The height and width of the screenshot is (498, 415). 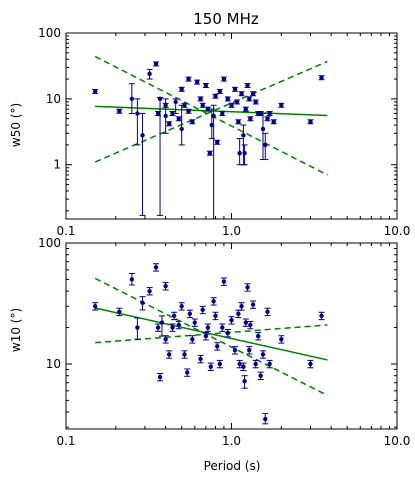 What do you see at coordinates (226, 19) in the screenshot?
I see `chart-title: 150 MHz` at bounding box center [226, 19].